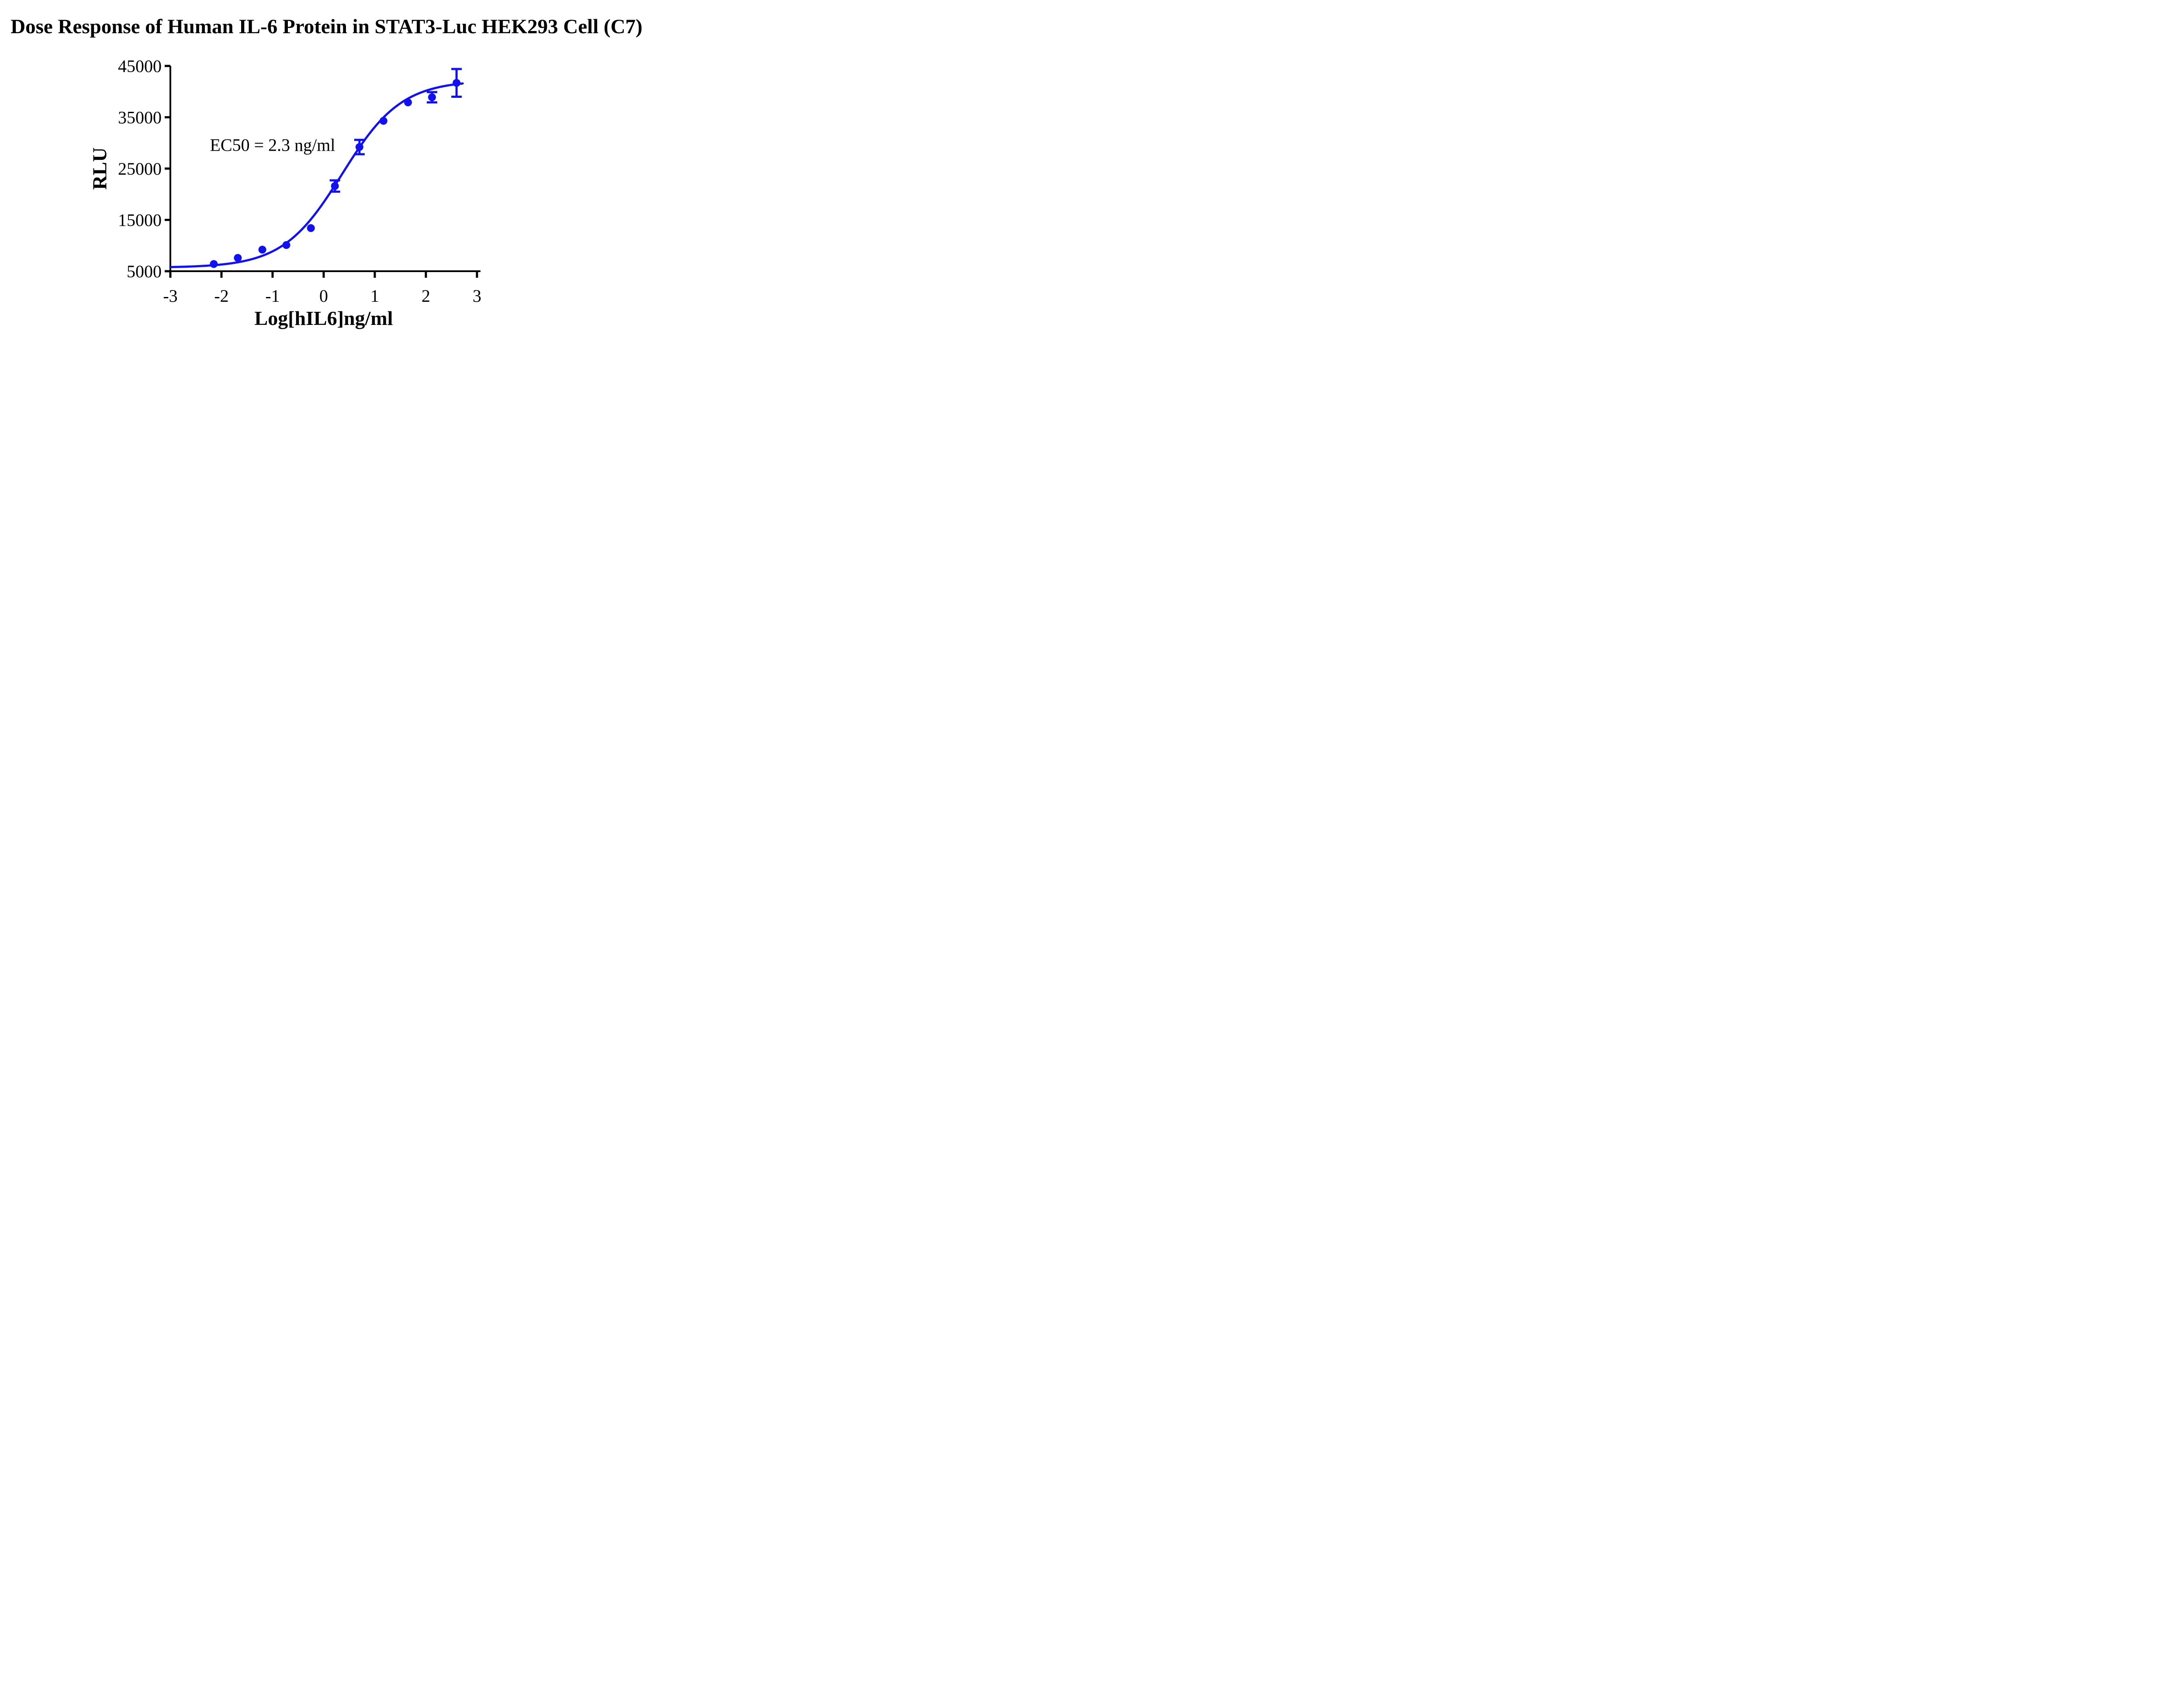 Image resolution: width=2184 pixels, height=1705 pixels. Describe the element at coordinates (323, 275) in the screenshot. I see `x-ticks-group` at that location.